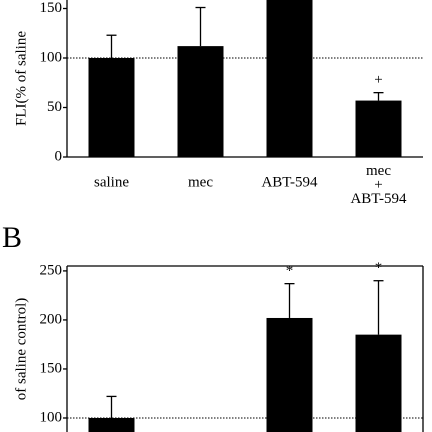 Image resolution: width=432 pixels, height=432 pixels. What do you see at coordinates (12, 237) in the screenshot?
I see `panel-label: B` at bounding box center [12, 237].